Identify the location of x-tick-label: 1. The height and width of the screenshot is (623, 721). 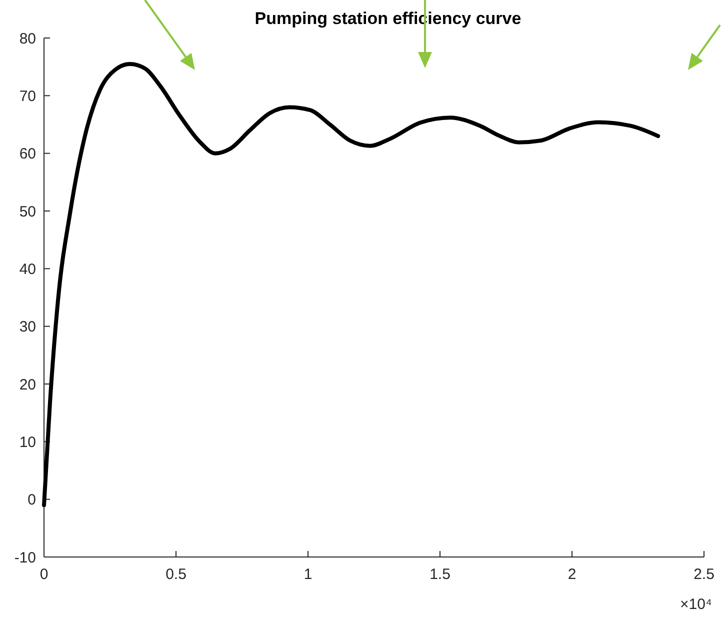
(308, 574).